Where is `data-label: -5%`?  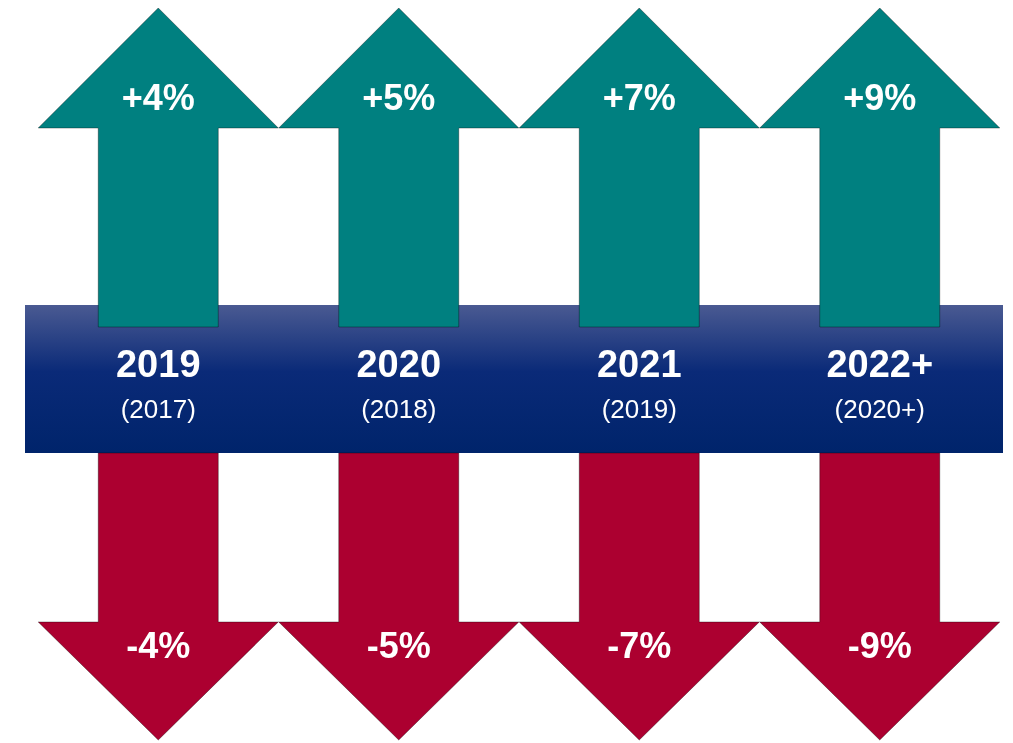 data-label: -5% is located at coordinates (398, 645).